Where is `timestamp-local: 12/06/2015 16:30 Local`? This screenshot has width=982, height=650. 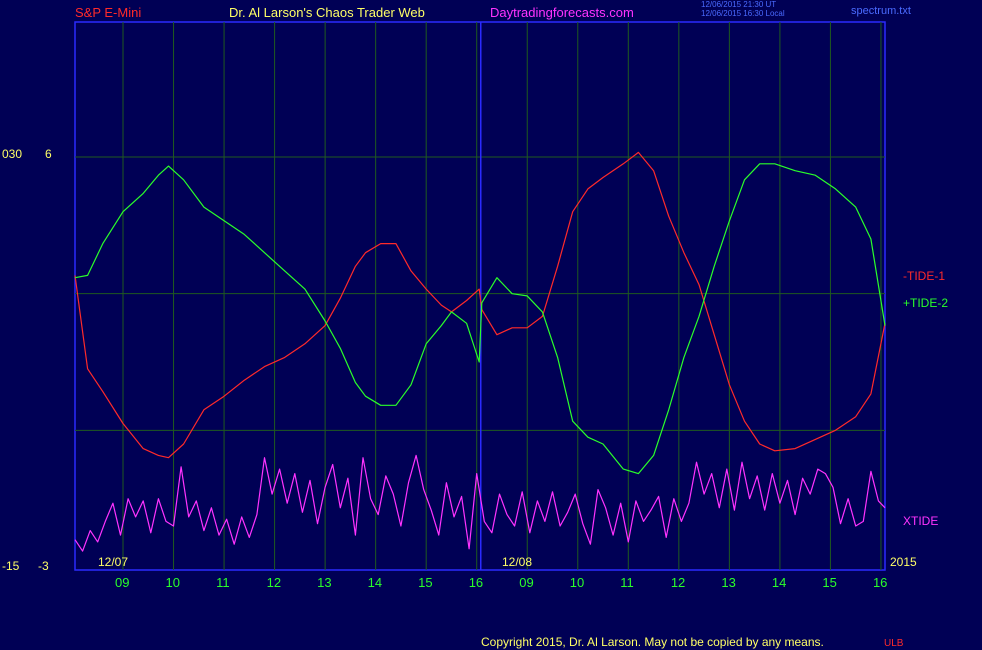 timestamp-local: 12/06/2015 16:30 Local is located at coordinates (743, 13).